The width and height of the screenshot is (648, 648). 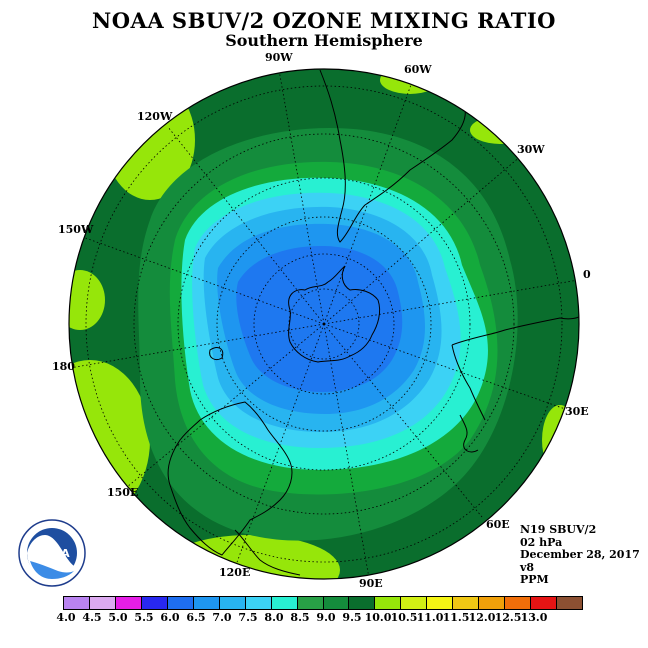 I want to click on label-lon-60w: 60W, so click(x=418, y=69).